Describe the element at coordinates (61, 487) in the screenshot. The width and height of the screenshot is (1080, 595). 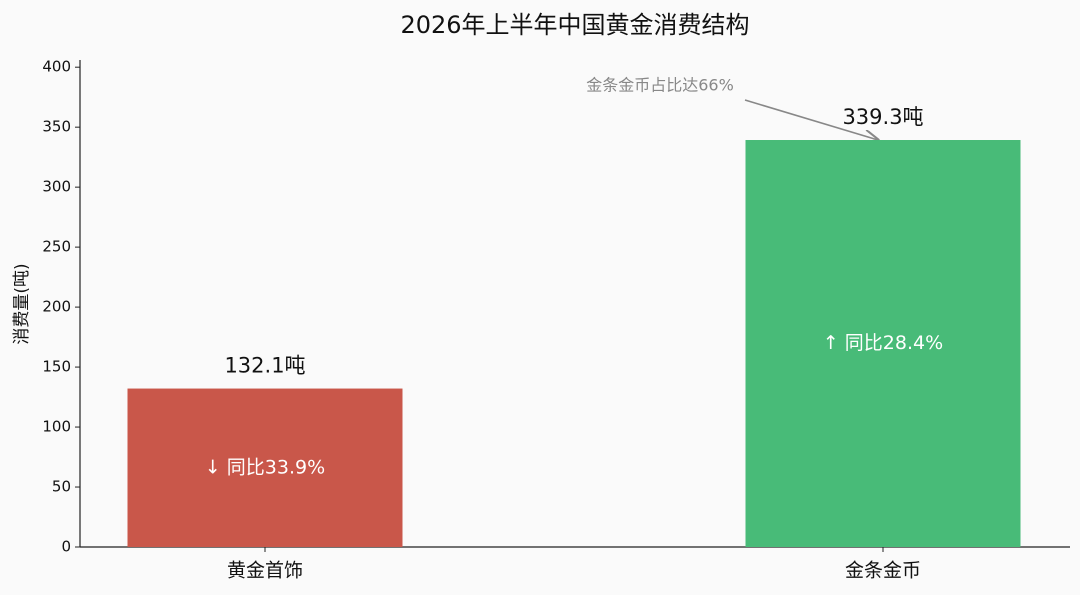
I see `y-tick-label: 50` at that location.